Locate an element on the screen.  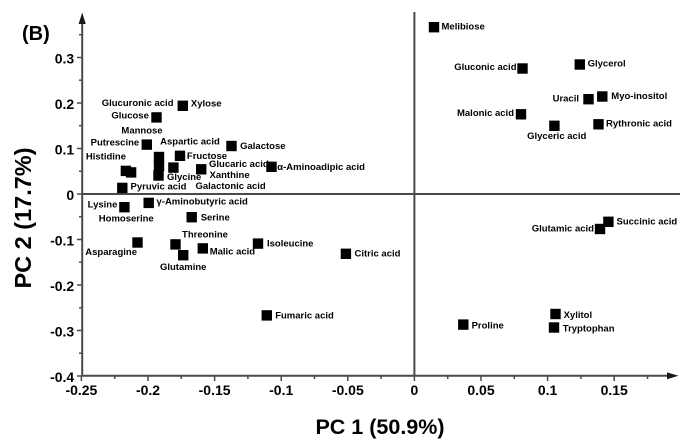
svg-text: Fumaric acid is located at coordinates (304, 315).